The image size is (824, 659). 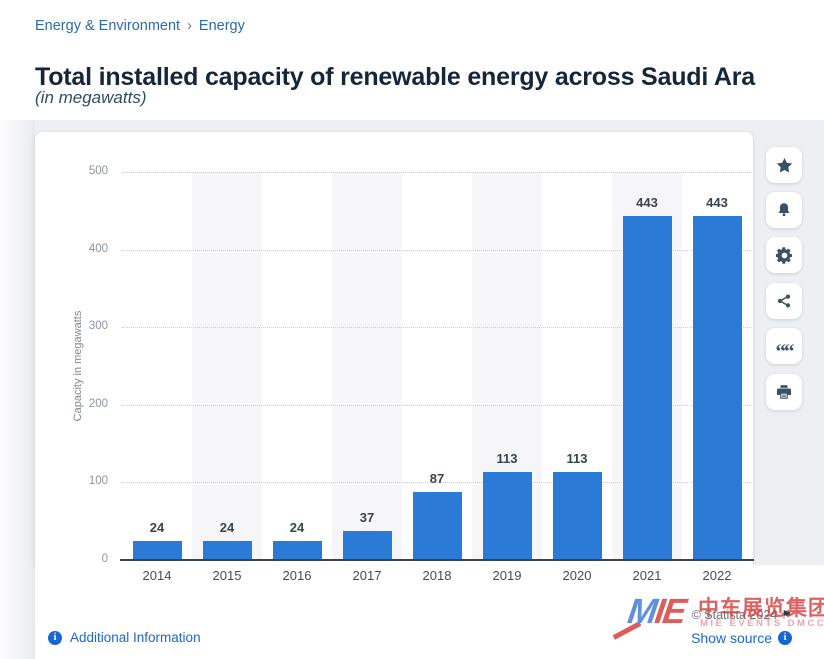 I want to click on x-tick-label: 2014, so click(x=157, y=575).